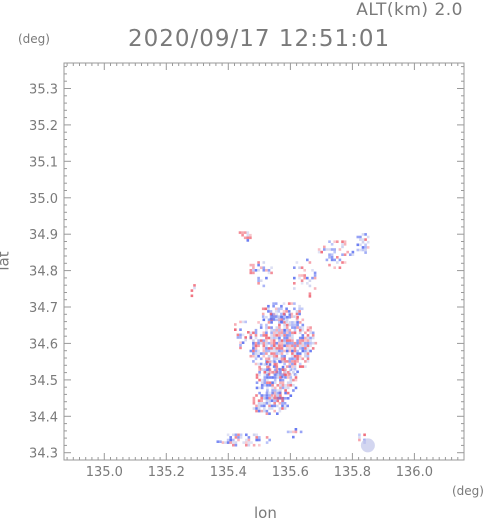 Image resolution: width=491 pixels, height=522 pixels. Describe the element at coordinates (352, 472) in the screenshot. I see `x-tick-label: 135.8` at that location.